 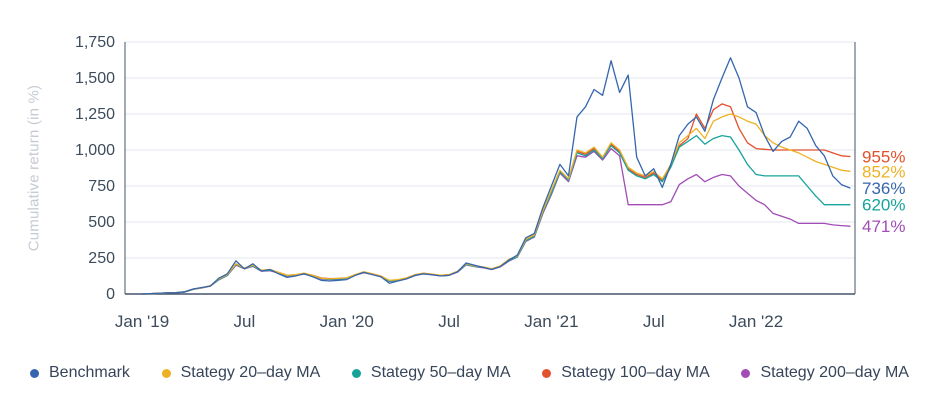 I want to click on legend-item-20day-ma: Stategy 20–day MA, so click(x=241, y=373).